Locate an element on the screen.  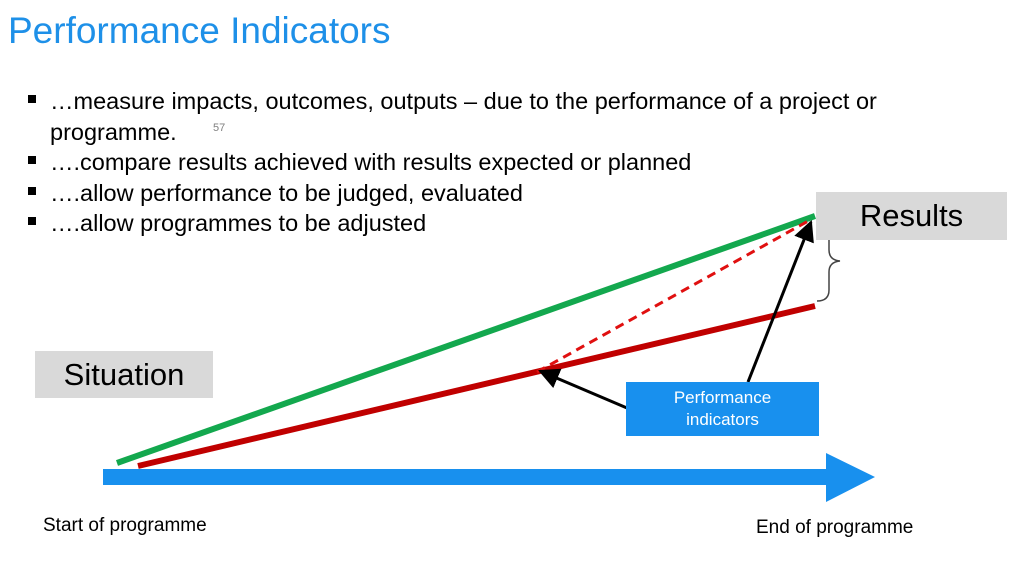
situation-box: Situation is located at coordinates (124, 374).